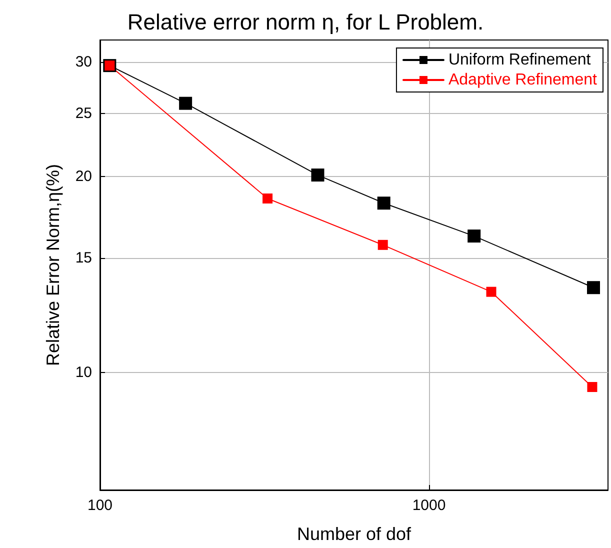 Image resolution: width=611 pixels, height=548 pixels. What do you see at coordinates (429, 505) in the screenshot?
I see `x-tick-label: 1000` at bounding box center [429, 505].